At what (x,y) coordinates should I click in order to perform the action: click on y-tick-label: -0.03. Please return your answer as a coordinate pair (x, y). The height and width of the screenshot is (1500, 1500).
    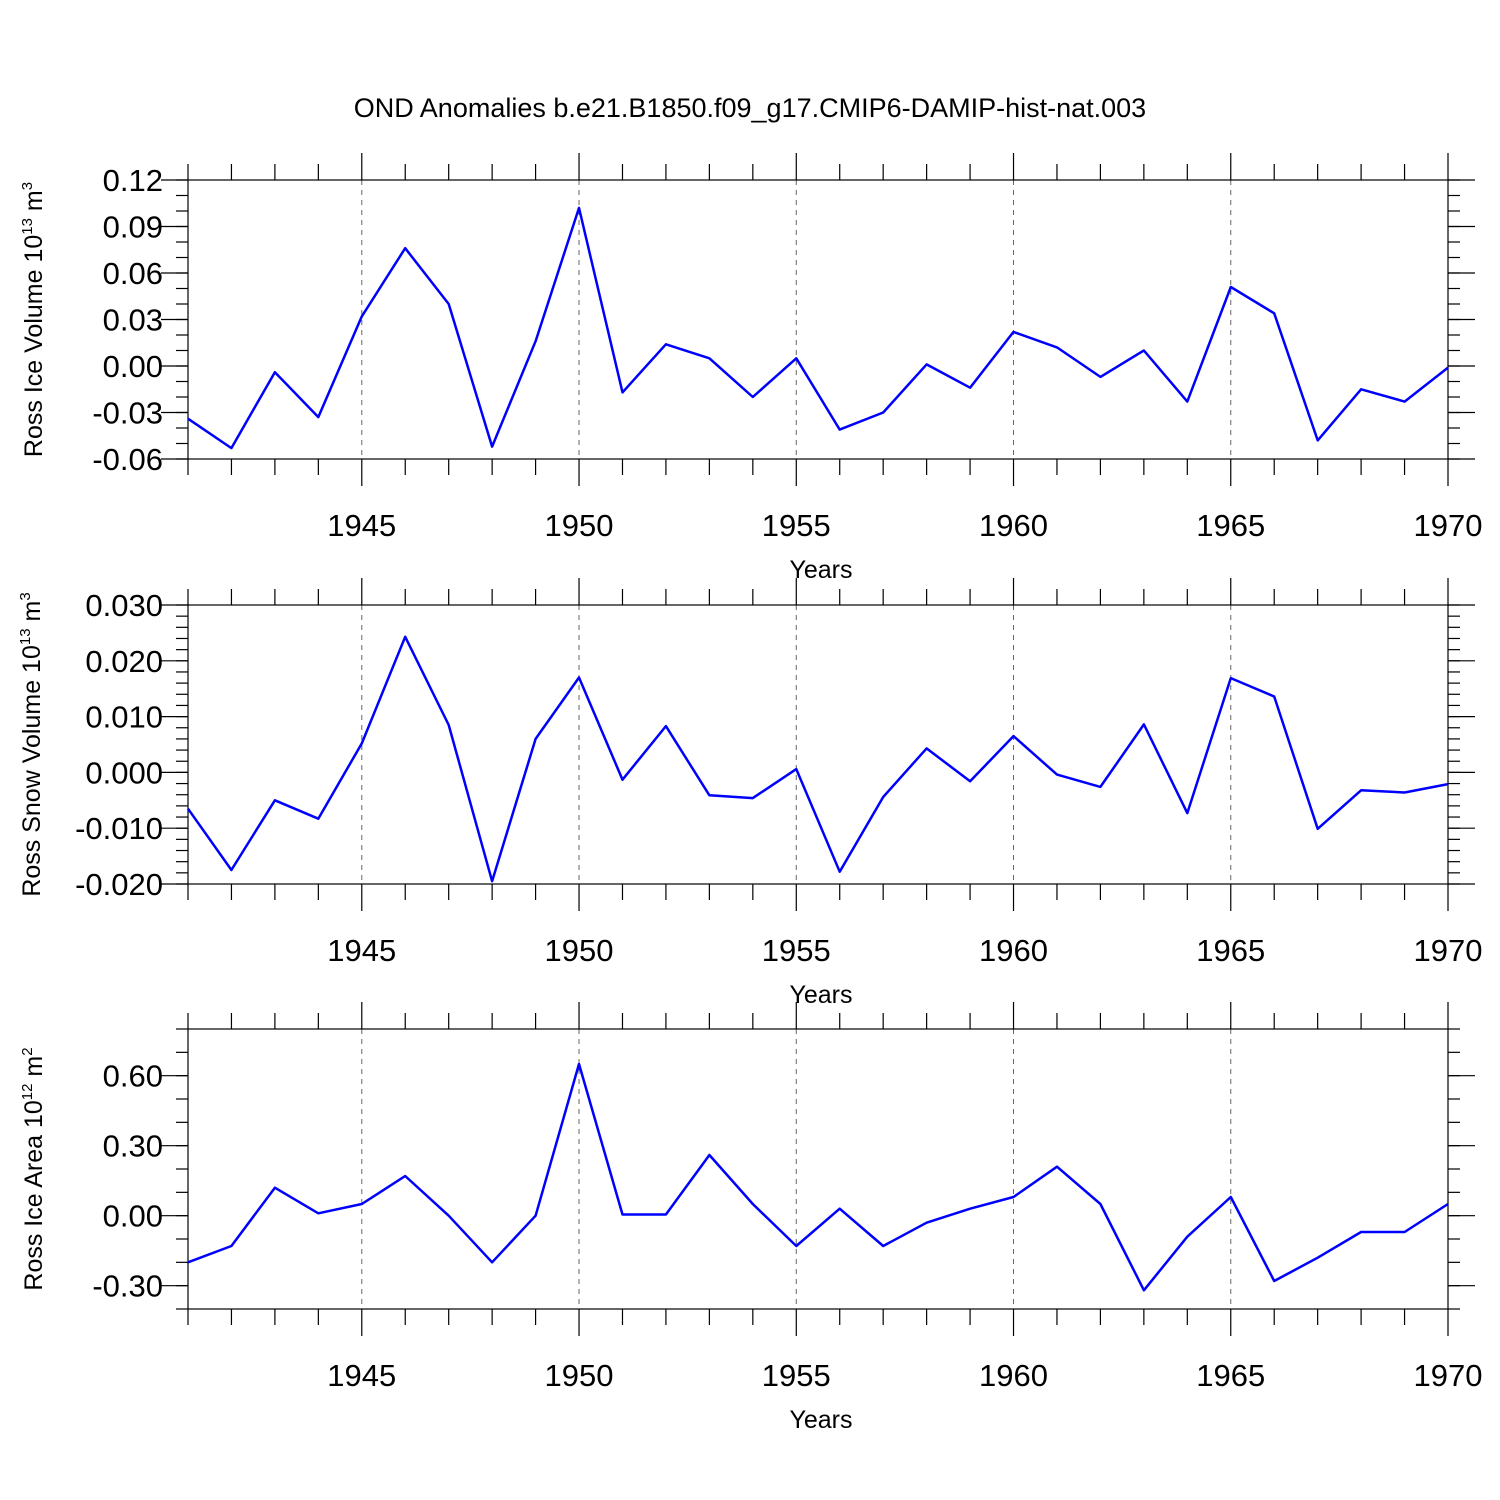
    Looking at the image, I should click on (127, 413).